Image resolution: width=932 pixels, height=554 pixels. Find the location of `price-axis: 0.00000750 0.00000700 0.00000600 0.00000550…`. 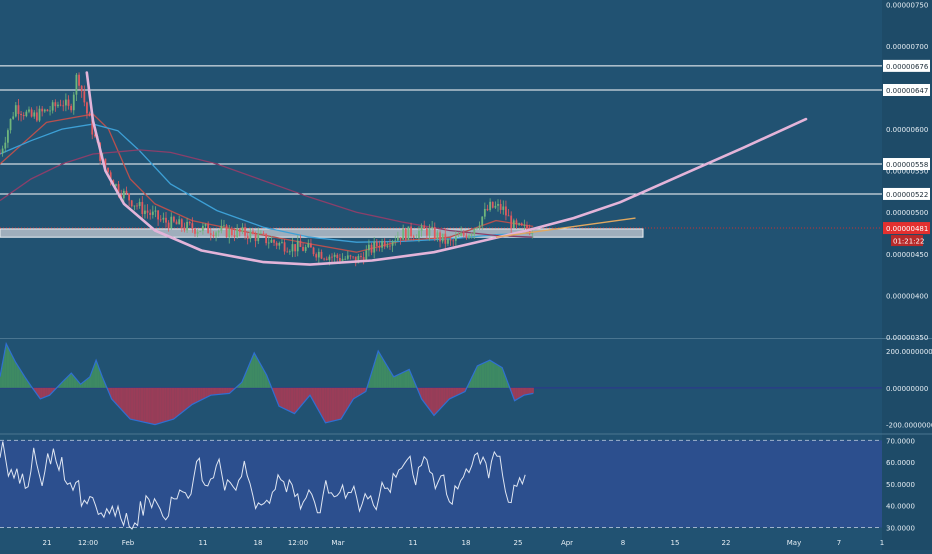

price-axis: 0.00000750 0.00000700 0.00000600 0.00000550… is located at coordinates (906, 171).